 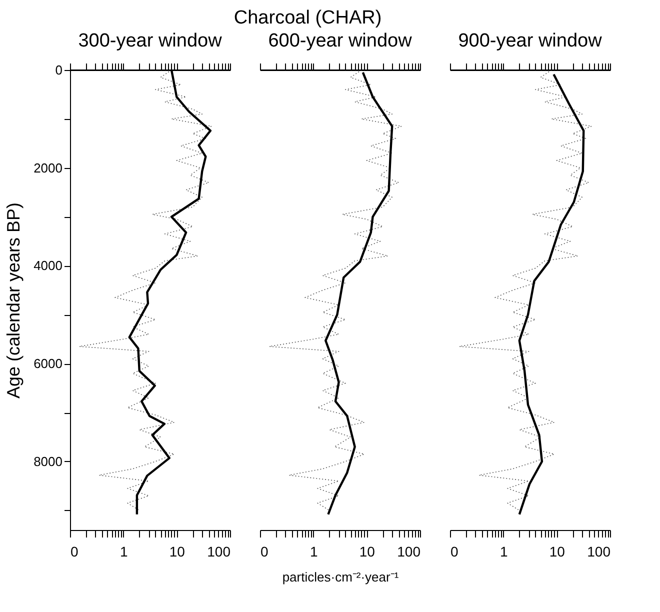 I want to click on text: Charcoal (CHAR), so click(x=308, y=18).